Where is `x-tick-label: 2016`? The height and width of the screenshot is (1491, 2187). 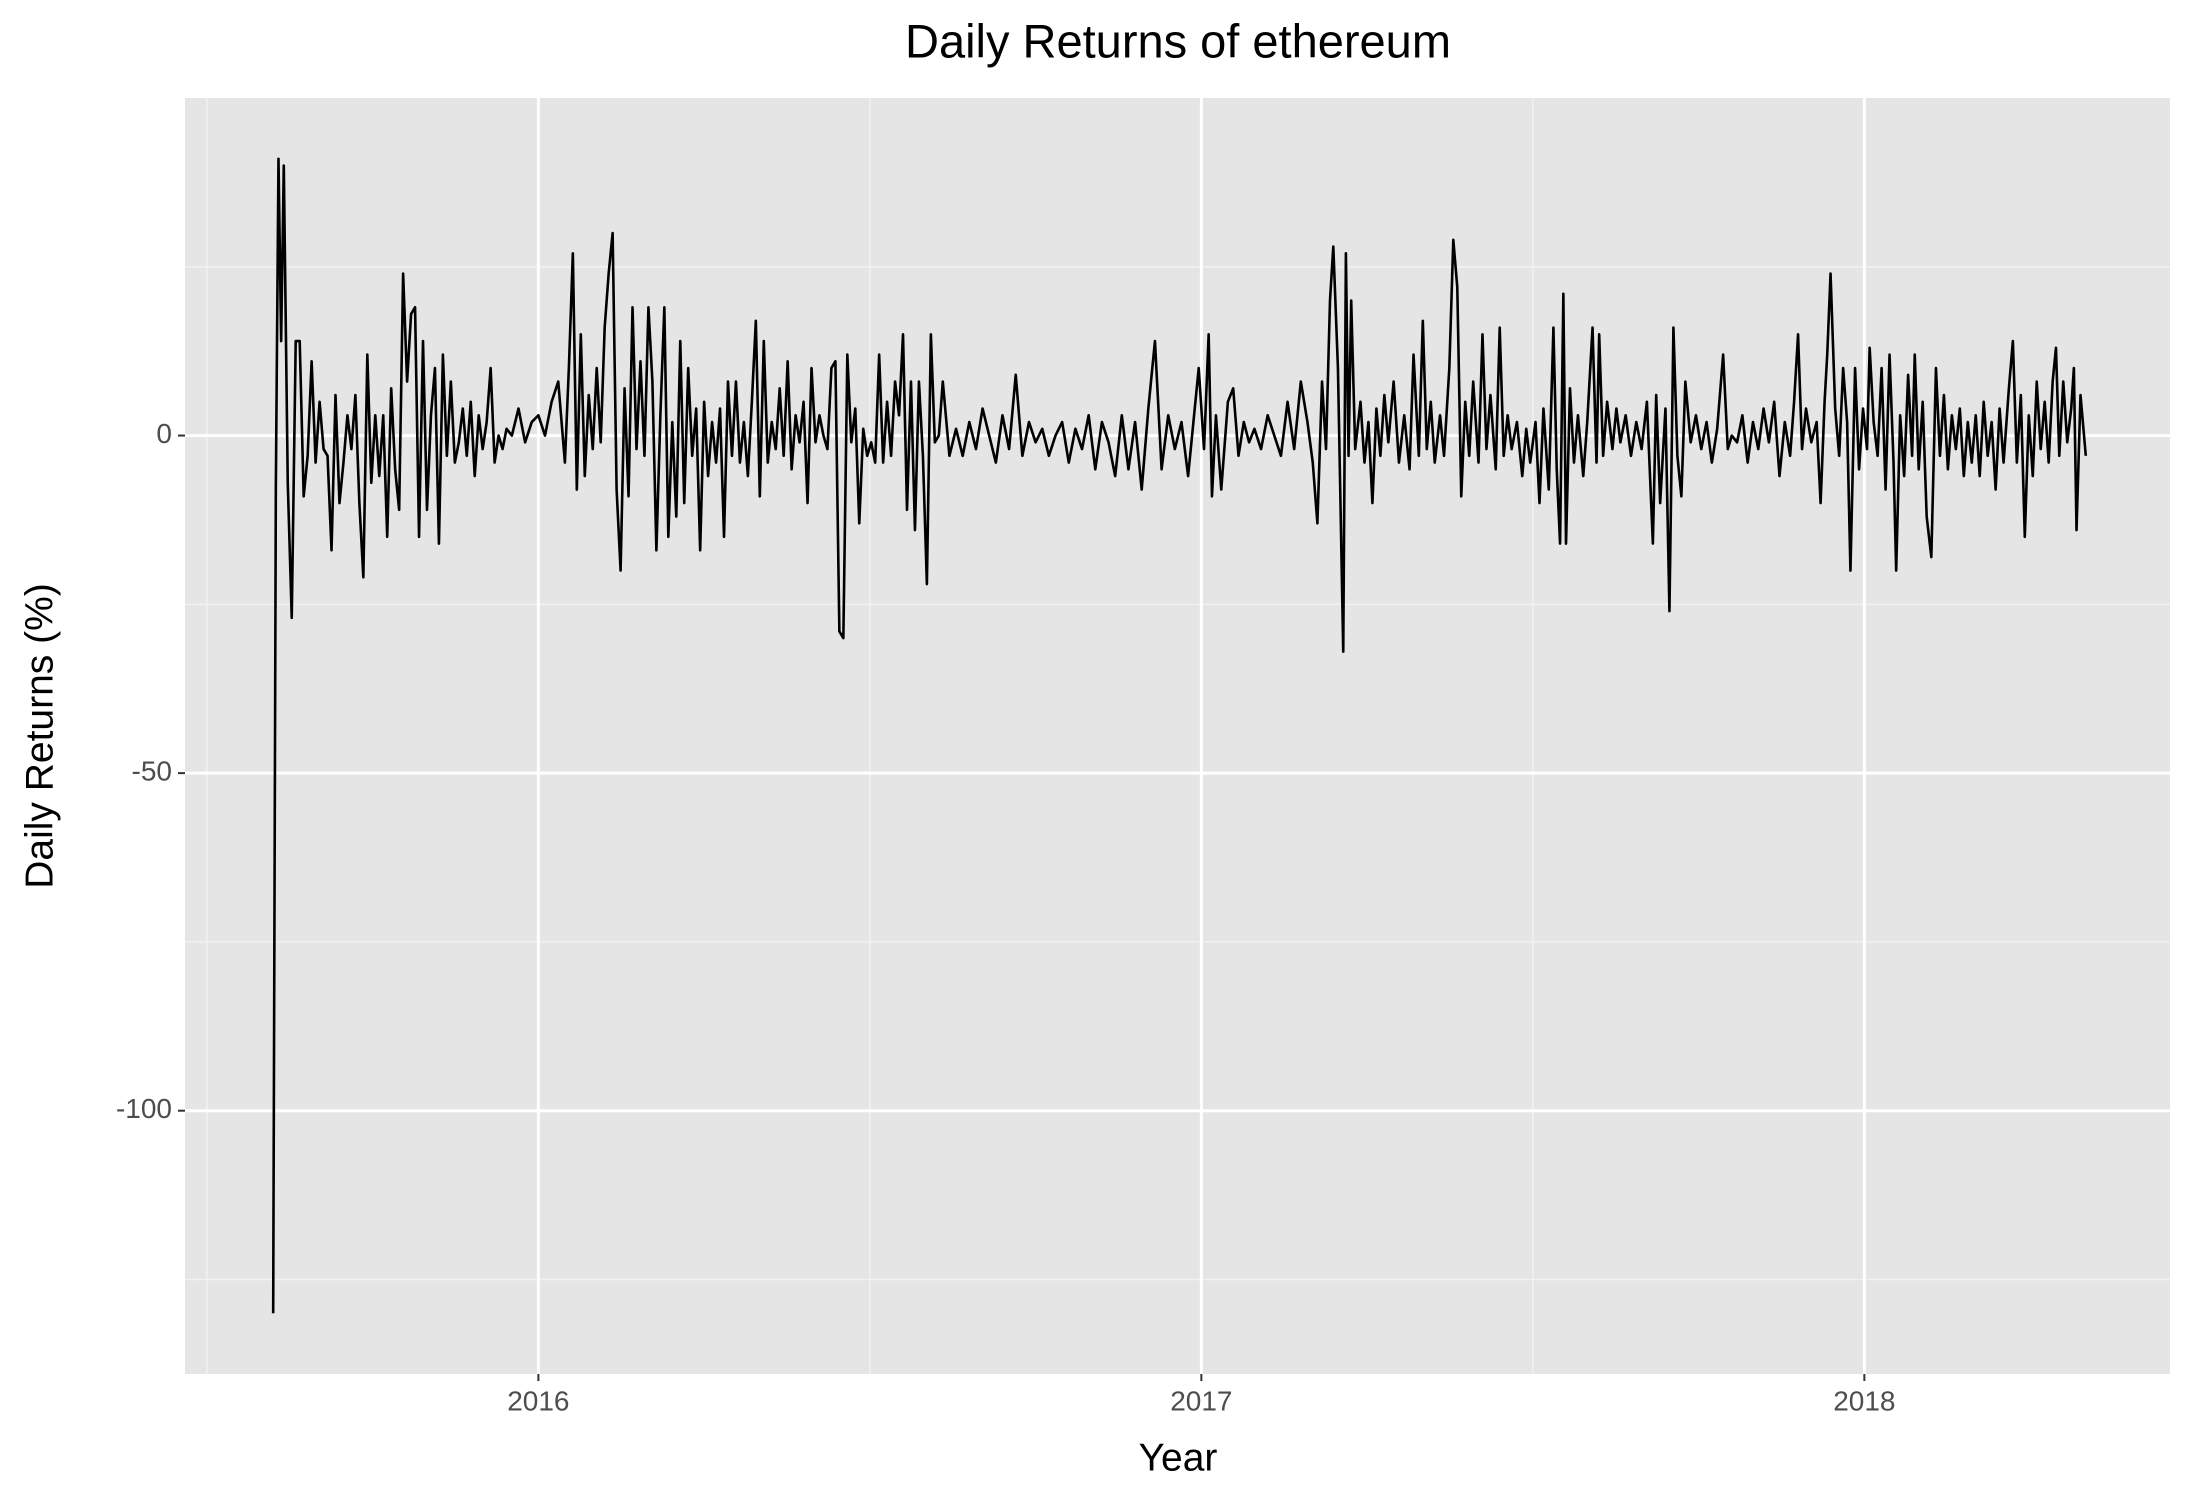
x-tick-label: 2016 is located at coordinates (538, 1400).